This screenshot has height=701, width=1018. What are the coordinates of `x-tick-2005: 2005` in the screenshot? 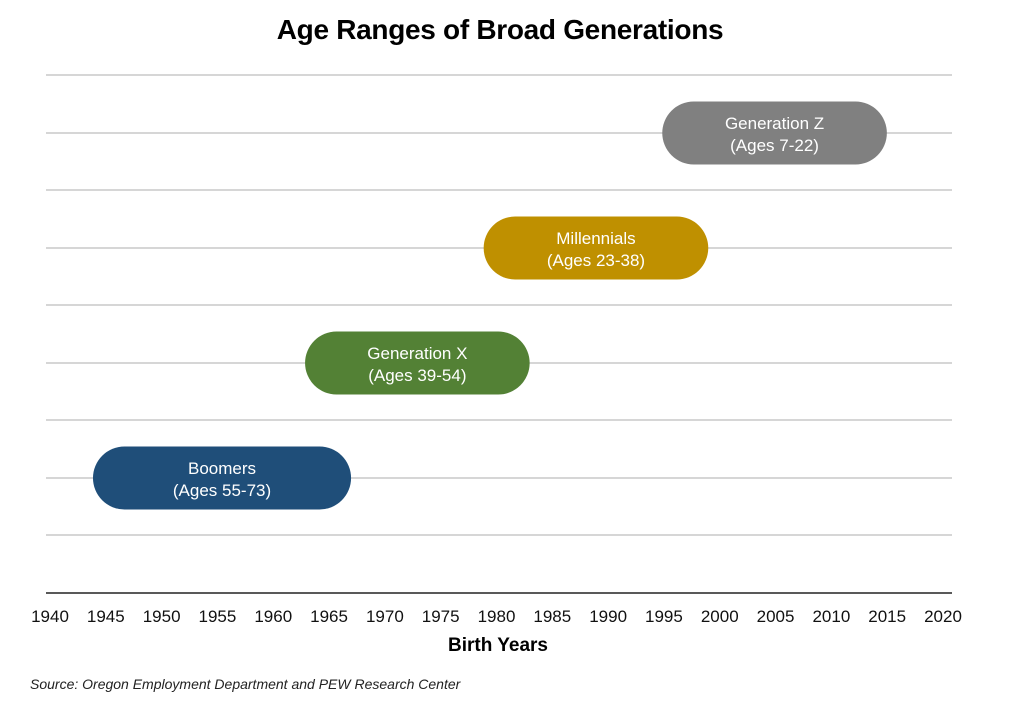 It's located at (776, 616).